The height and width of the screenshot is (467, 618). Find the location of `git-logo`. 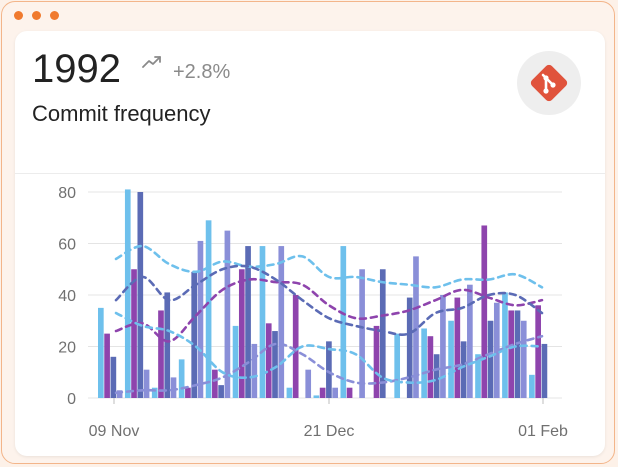

git-logo is located at coordinates (549, 83).